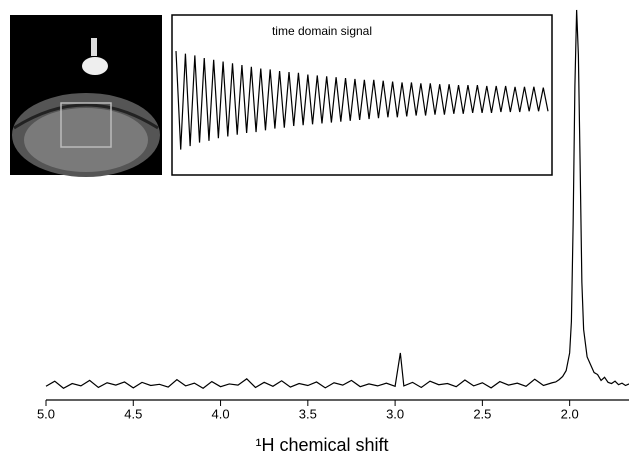 The image size is (629, 468). I want to click on body-contour, so click(86, 116).